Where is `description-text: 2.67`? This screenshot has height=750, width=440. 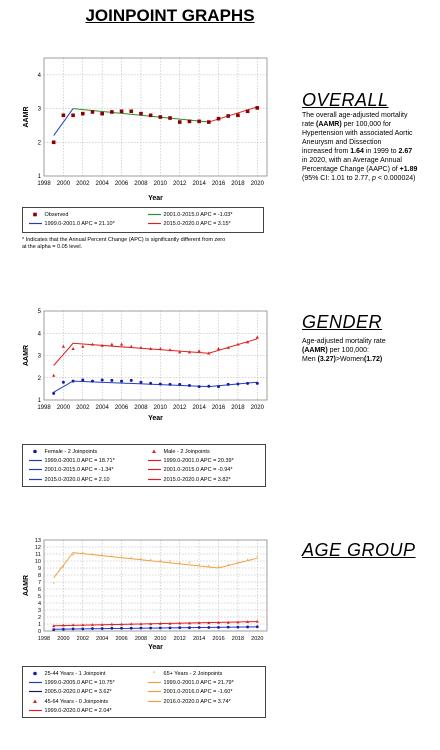 description-text: 2.67 is located at coordinates (405, 151).